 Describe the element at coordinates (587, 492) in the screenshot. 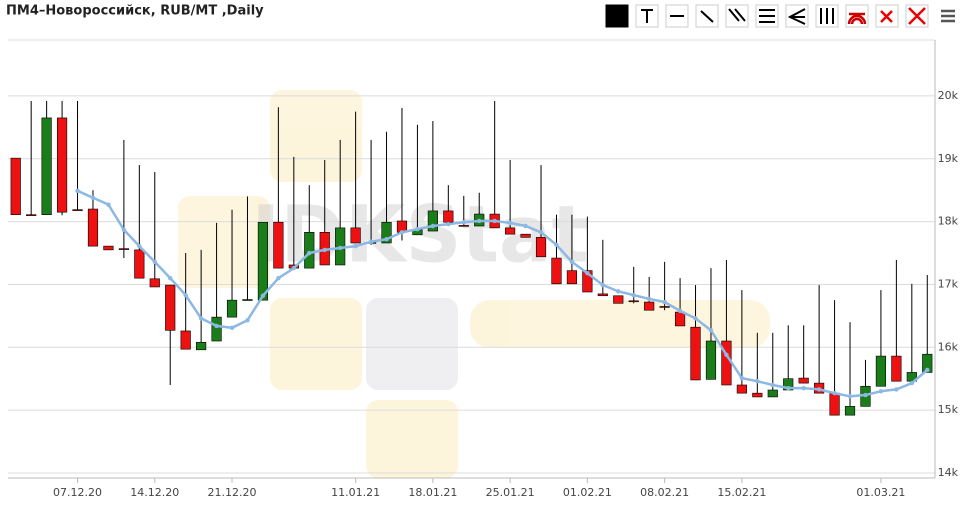

I see `x-tick-label: 01.02.21` at that location.